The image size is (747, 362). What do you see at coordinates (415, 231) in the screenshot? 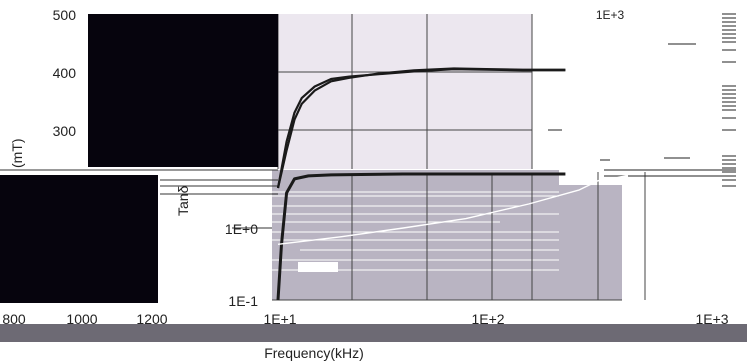
I see `lower-stripes` at bounding box center [415, 231].